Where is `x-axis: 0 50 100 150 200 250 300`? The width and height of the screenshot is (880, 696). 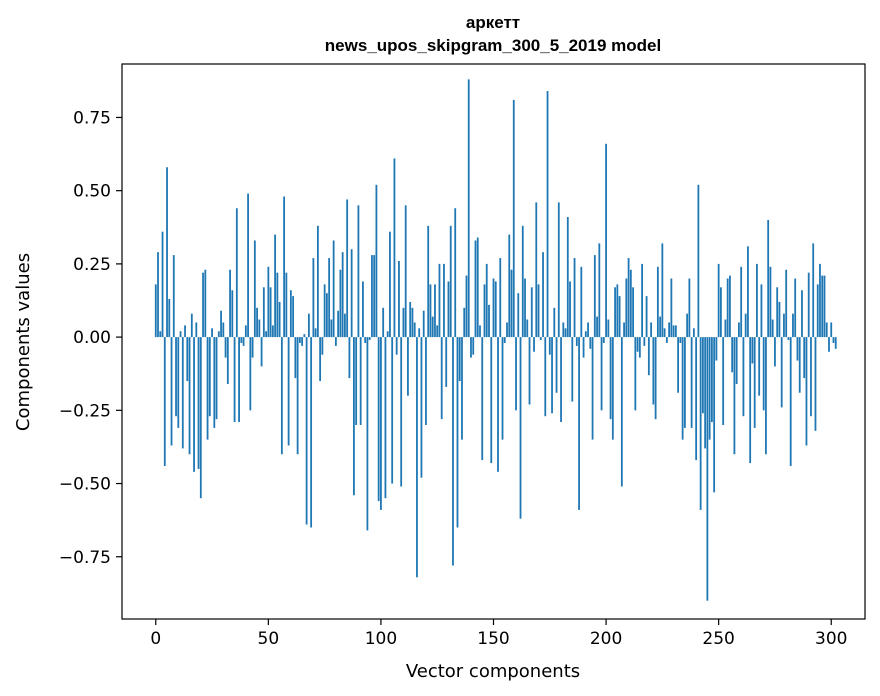
x-axis: 0 50 100 150 200 250 300 is located at coordinates (498, 634).